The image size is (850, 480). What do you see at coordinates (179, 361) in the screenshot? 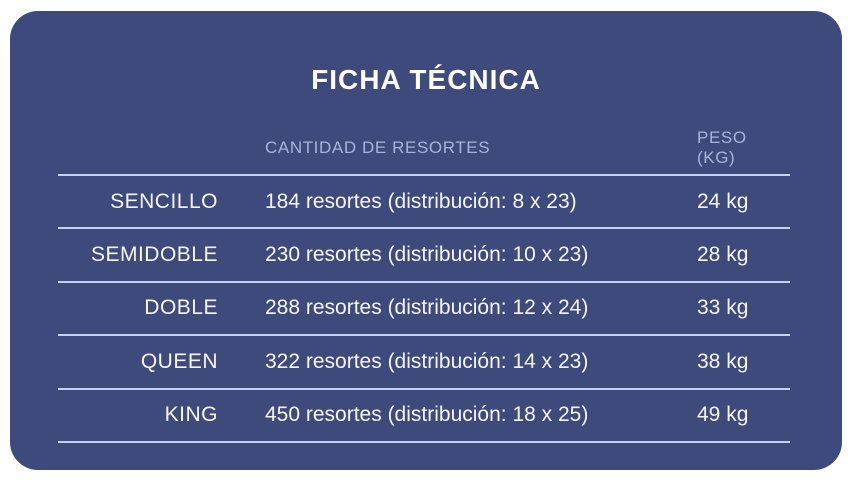
I see `row-label: QUEEN` at bounding box center [179, 361].